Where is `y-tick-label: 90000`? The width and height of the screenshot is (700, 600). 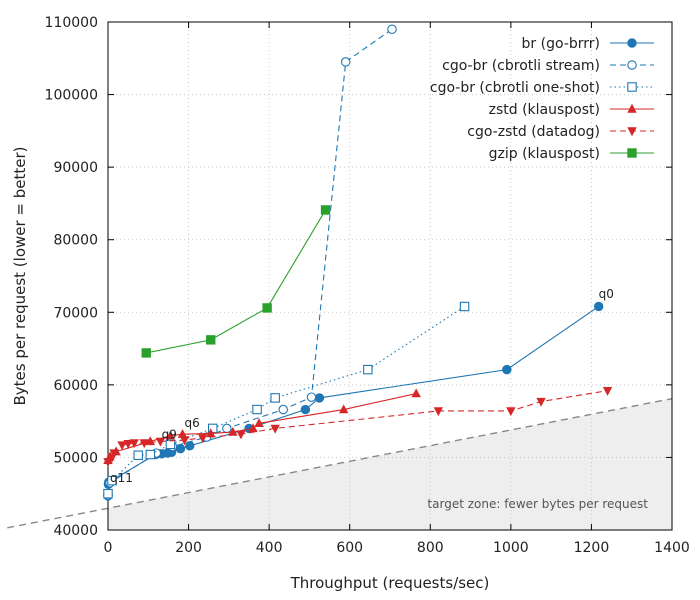
y-tick-label: 90000 is located at coordinates (75, 168).